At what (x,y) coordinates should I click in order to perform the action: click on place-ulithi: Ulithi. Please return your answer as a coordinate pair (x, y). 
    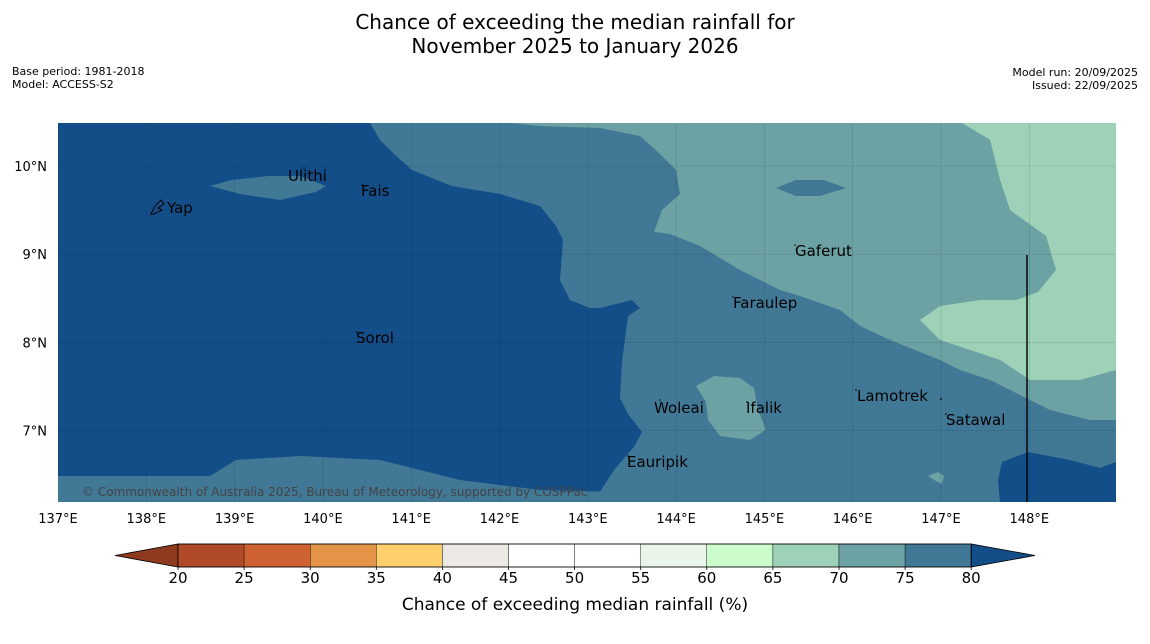
    Looking at the image, I should click on (307, 176).